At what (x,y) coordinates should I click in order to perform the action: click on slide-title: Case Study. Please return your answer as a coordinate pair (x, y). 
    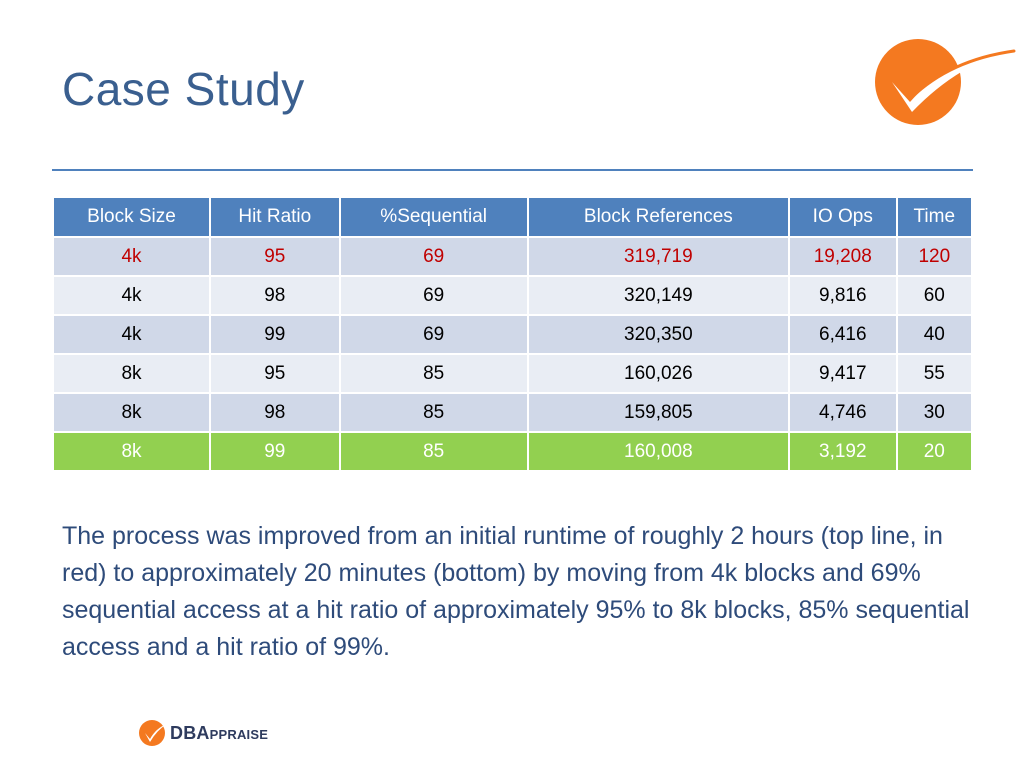
    Looking at the image, I should click on (183, 89).